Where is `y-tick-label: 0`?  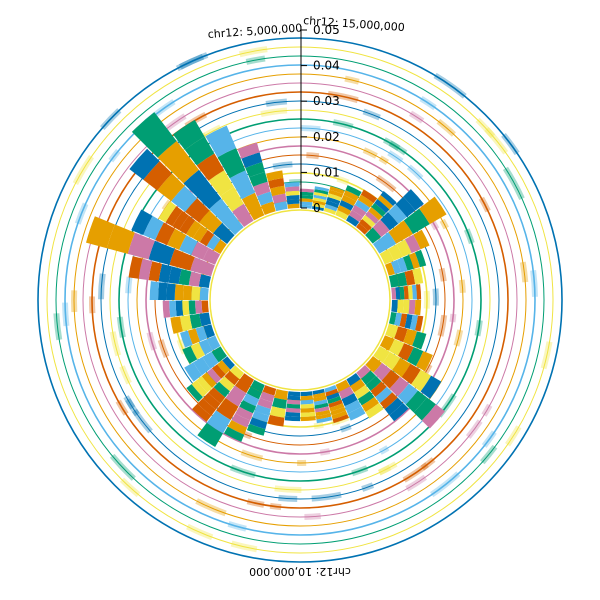
y-tick-label: 0 is located at coordinates (317, 208).